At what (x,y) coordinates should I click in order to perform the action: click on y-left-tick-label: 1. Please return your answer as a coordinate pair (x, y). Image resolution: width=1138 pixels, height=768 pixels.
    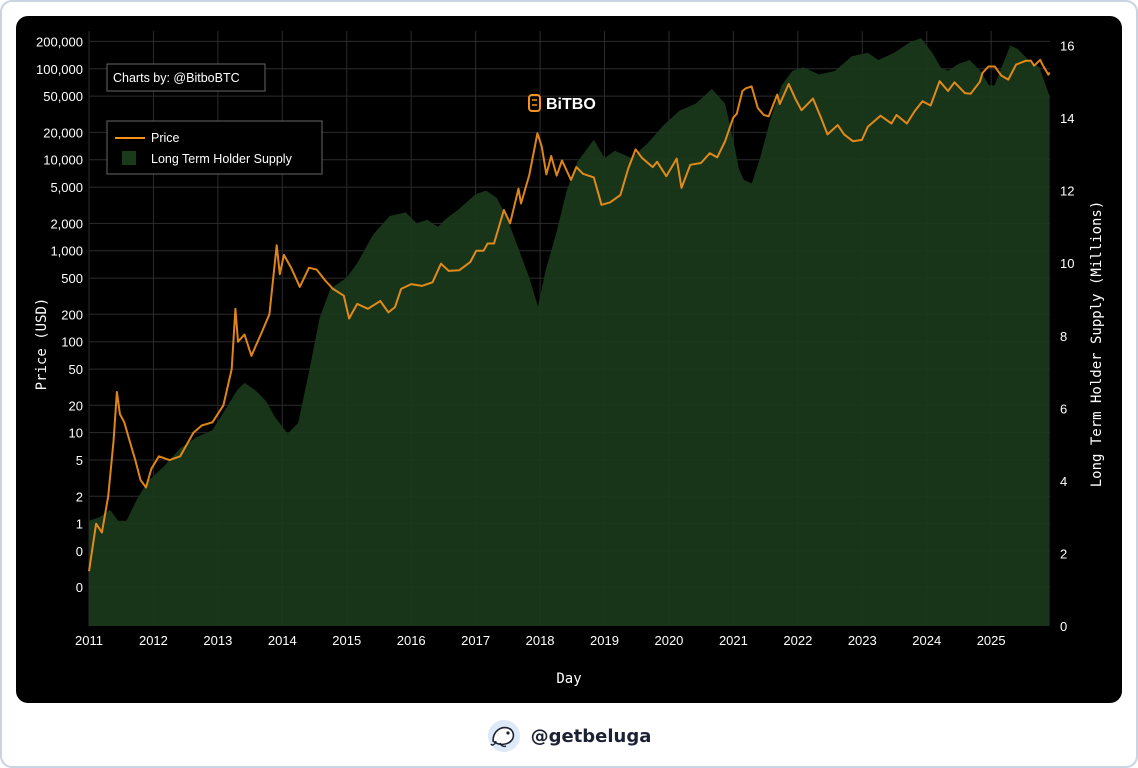
    Looking at the image, I should click on (79, 524).